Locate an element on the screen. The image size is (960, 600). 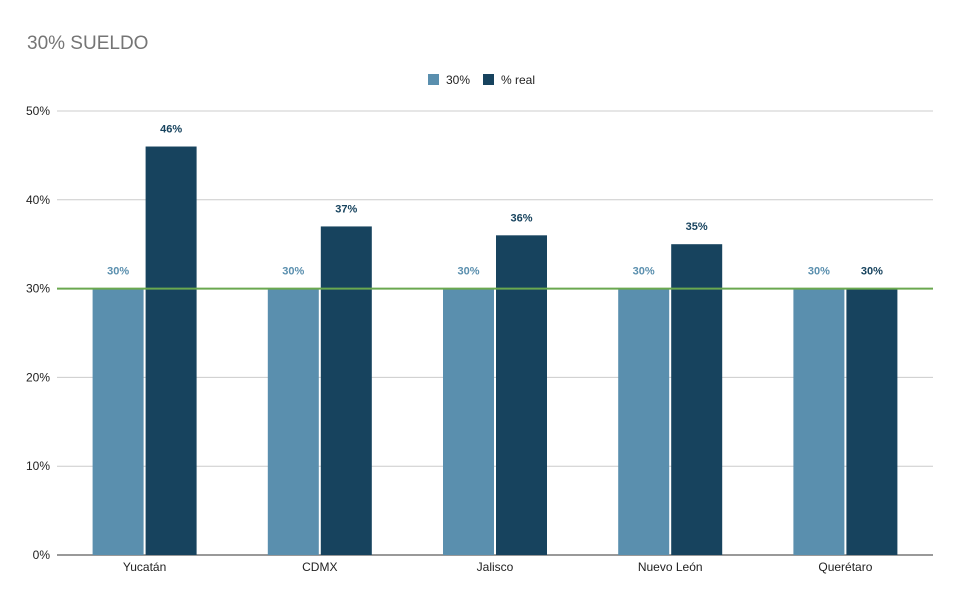
y-tick-label: 10% is located at coordinates (38, 466).